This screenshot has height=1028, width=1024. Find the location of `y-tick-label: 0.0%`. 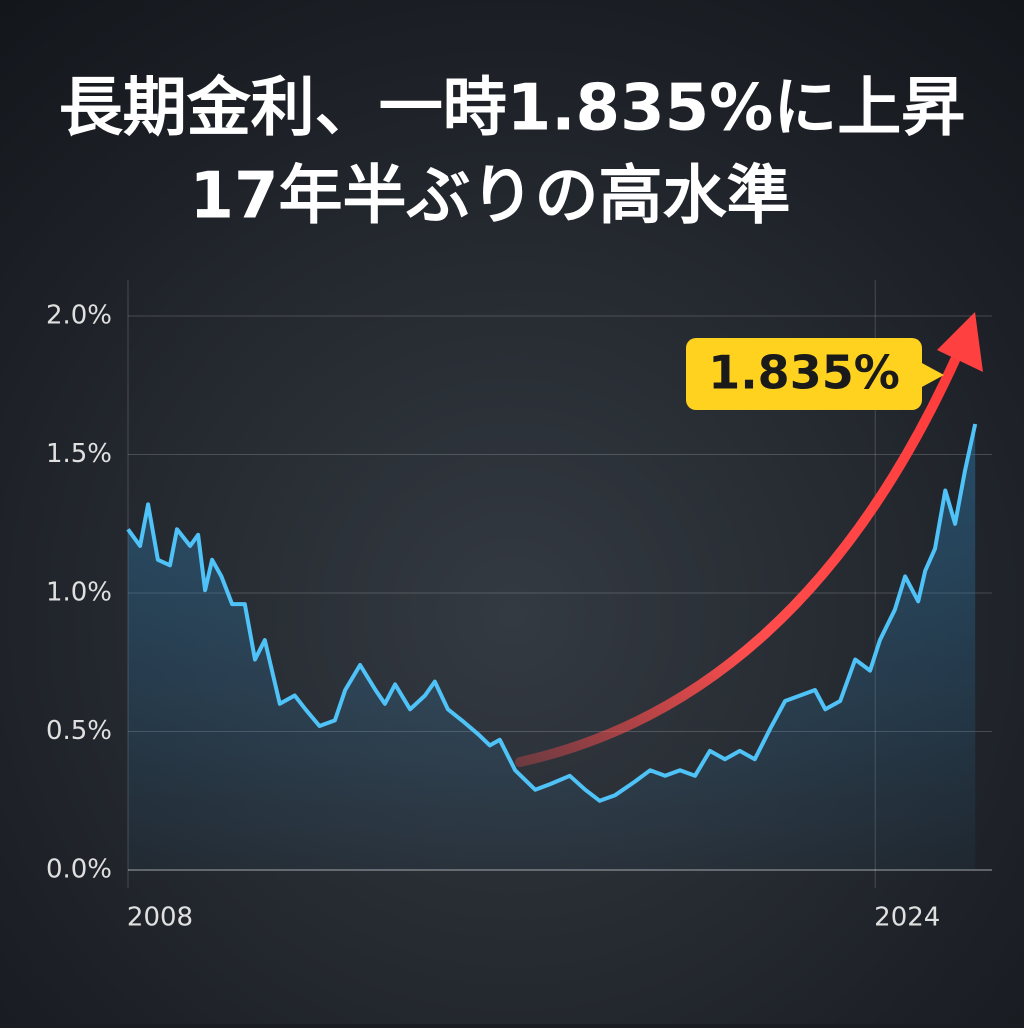

y-tick-label: 0.0% is located at coordinates (79, 870).